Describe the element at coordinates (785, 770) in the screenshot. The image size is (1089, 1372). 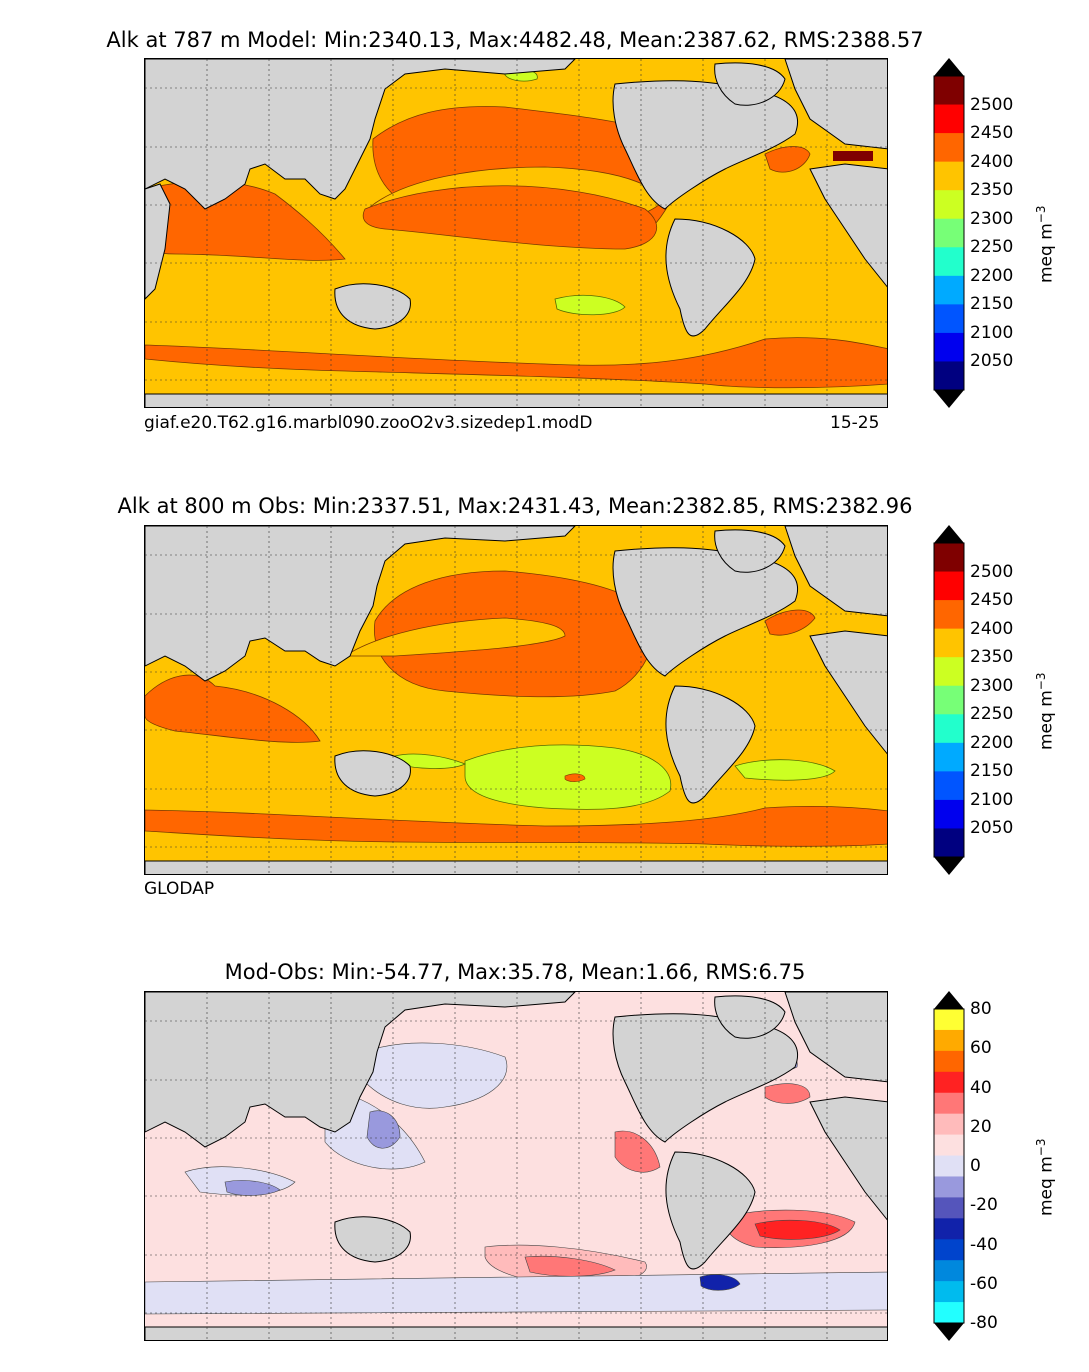
I see `south-atlantic-low` at that location.